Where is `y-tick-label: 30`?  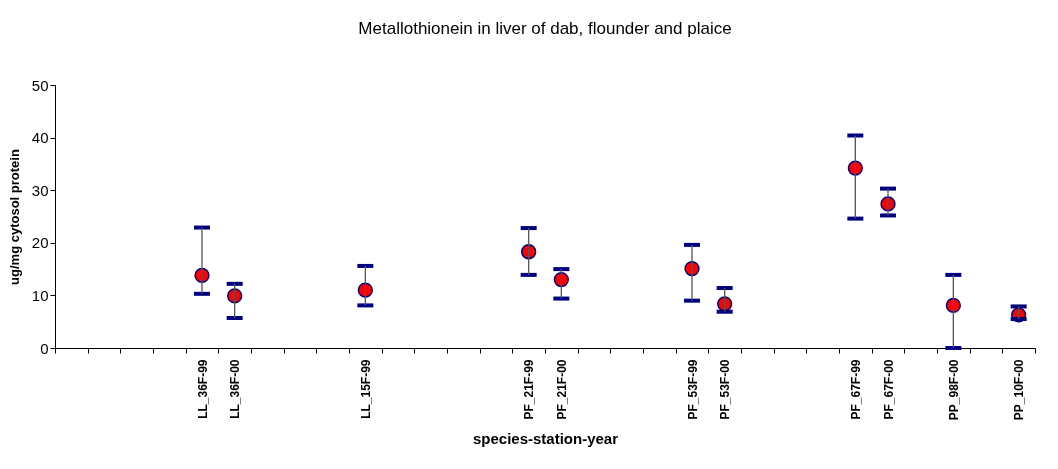
y-tick-label: 30 is located at coordinates (40, 190).